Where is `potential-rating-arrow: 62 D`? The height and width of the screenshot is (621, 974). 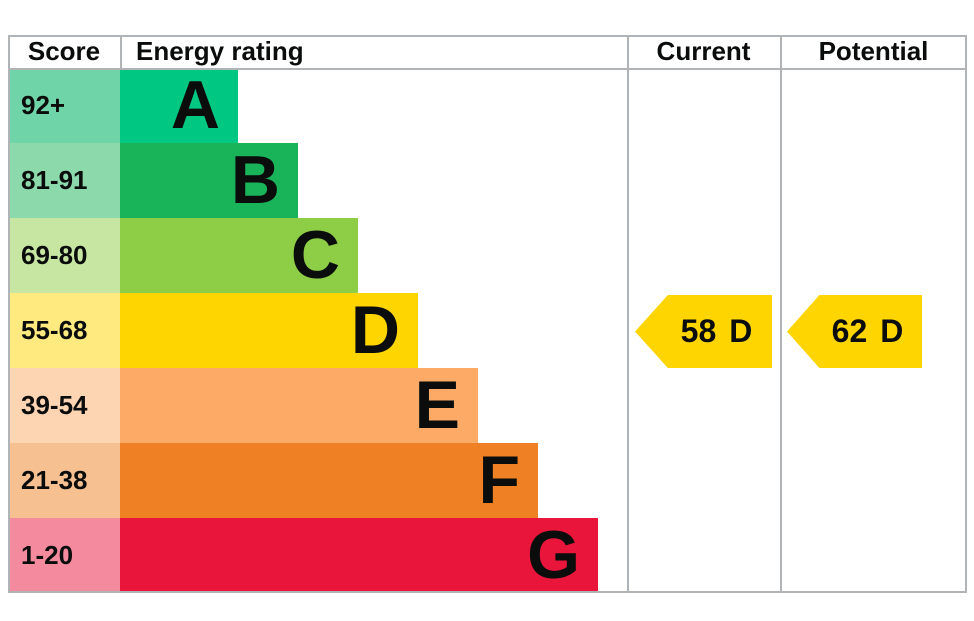 potential-rating-arrow: 62 D is located at coordinates (854, 331).